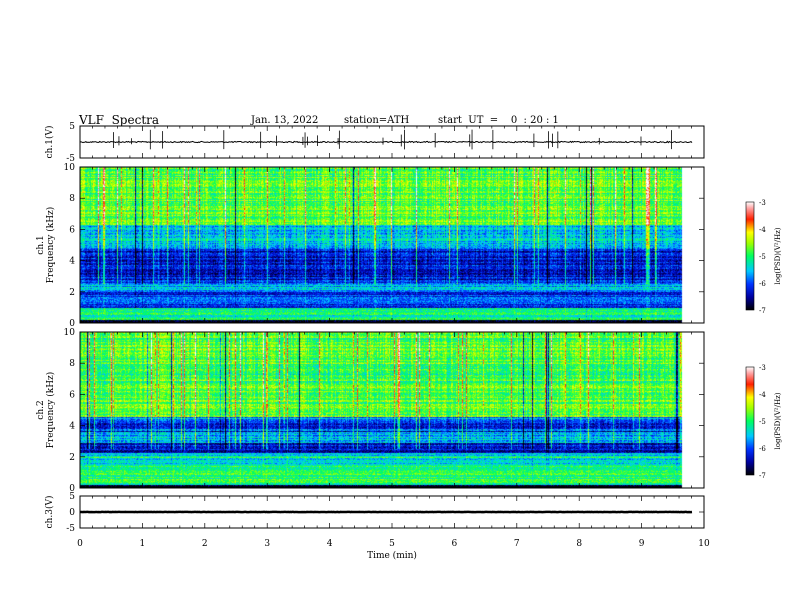  Describe the element at coordinates (41, 409) in the screenshot. I see `panel3-channel-label: ch.2` at that location.